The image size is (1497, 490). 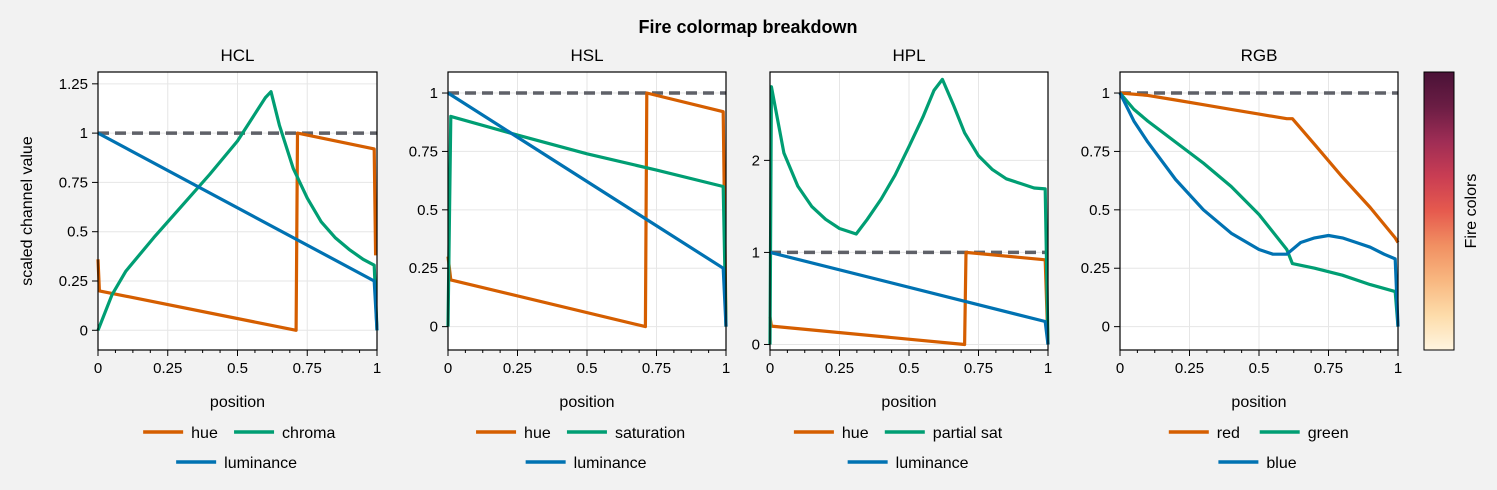 I want to click on legend-label-chroma: chroma, so click(x=308, y=433).